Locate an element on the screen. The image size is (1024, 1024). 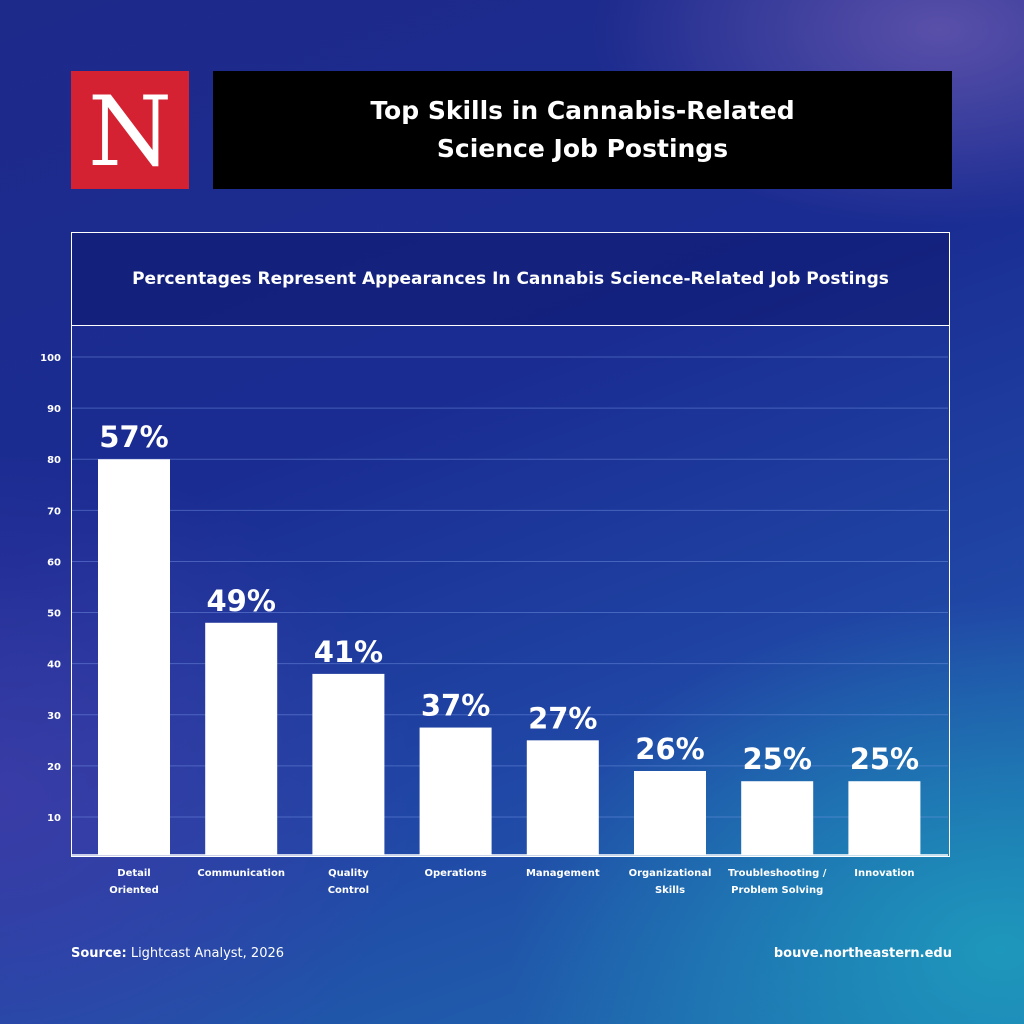
data-label: 26% is located at coordinates (669, 749).